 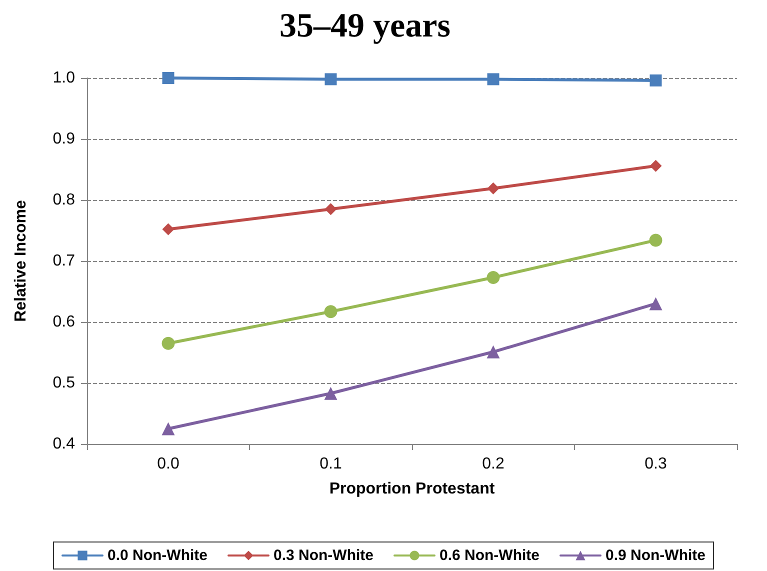 I want to click on x-tick-label: 0.1, so click(x=331, y=464).